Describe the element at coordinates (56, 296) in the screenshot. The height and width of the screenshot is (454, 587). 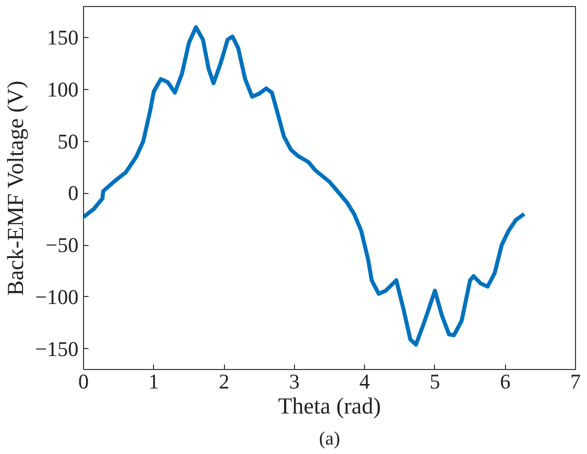
I see `y-tick-label: −100` at that location.